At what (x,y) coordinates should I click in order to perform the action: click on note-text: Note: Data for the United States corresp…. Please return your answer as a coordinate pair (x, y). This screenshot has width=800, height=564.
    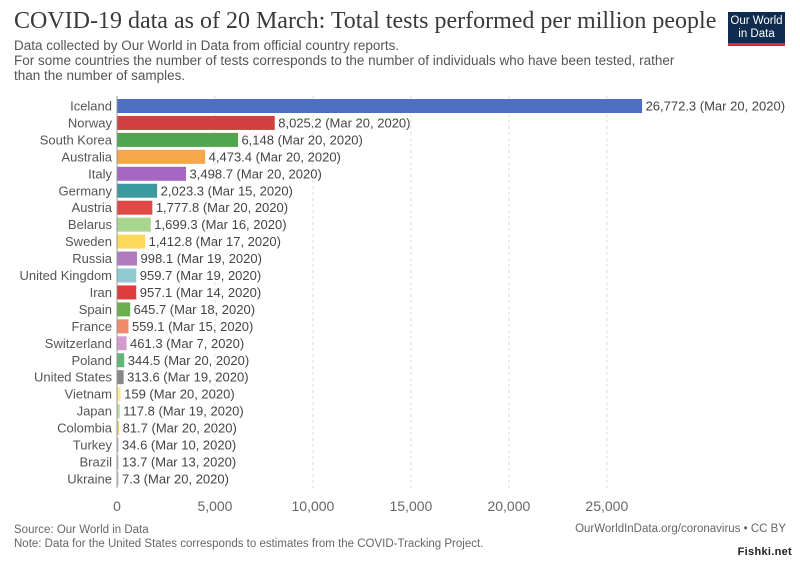
    Looking at the image, I should click on (249, 544).